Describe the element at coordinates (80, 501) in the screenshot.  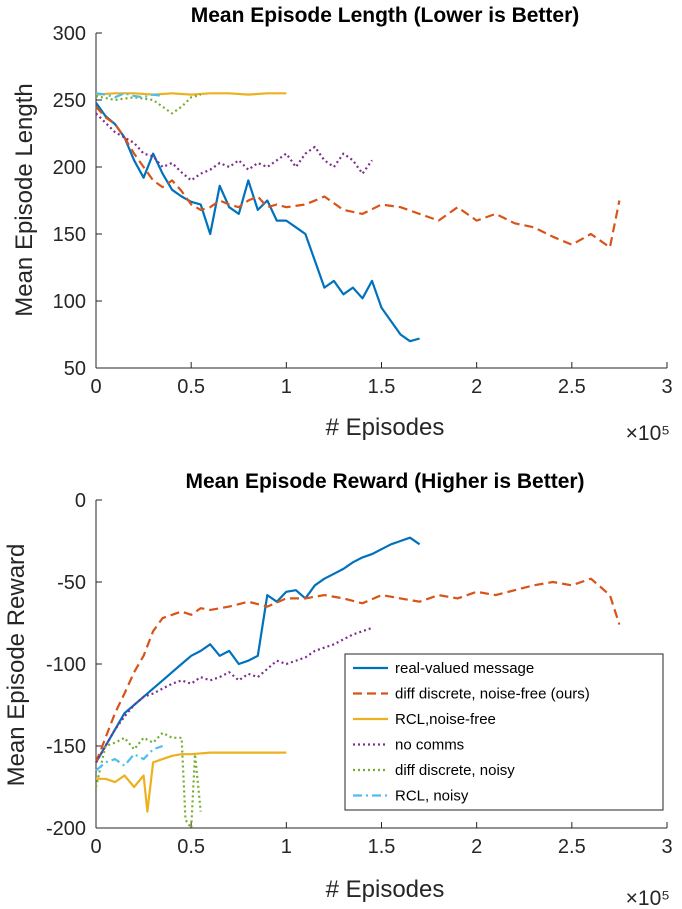
I see `y-tick-label: 0` at that location.